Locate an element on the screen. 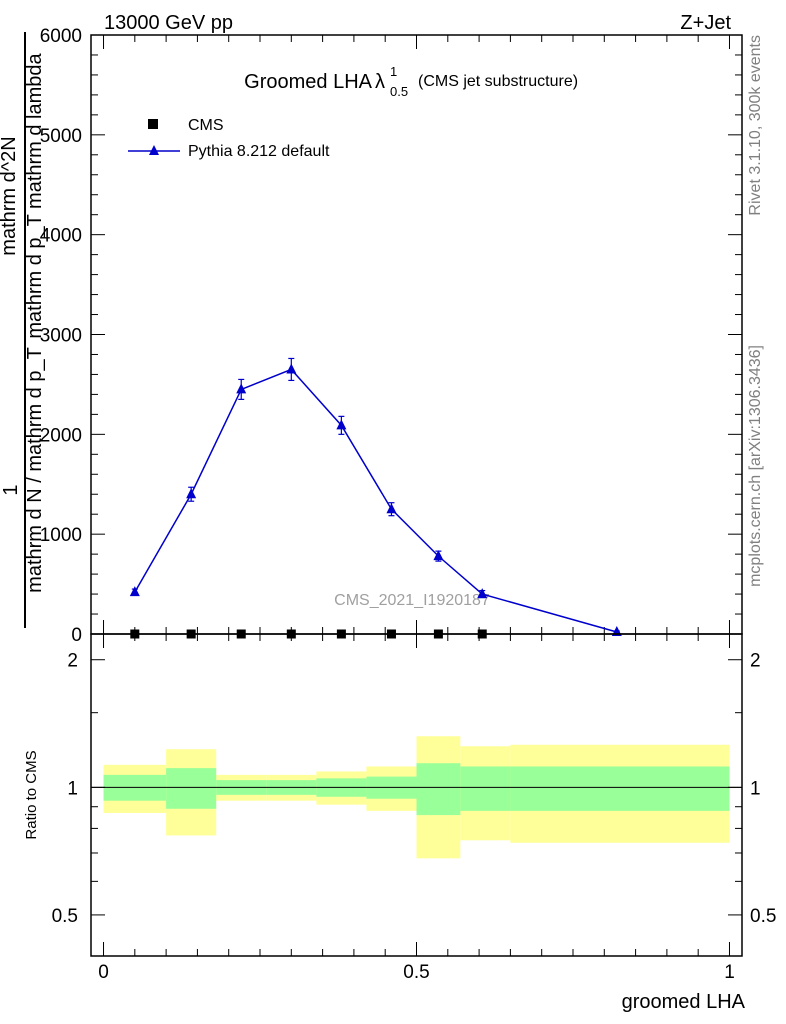 The height and width of the screenshot is (1024, 786). main-y-tick-label: 0 is located at coordinates (76, 635).